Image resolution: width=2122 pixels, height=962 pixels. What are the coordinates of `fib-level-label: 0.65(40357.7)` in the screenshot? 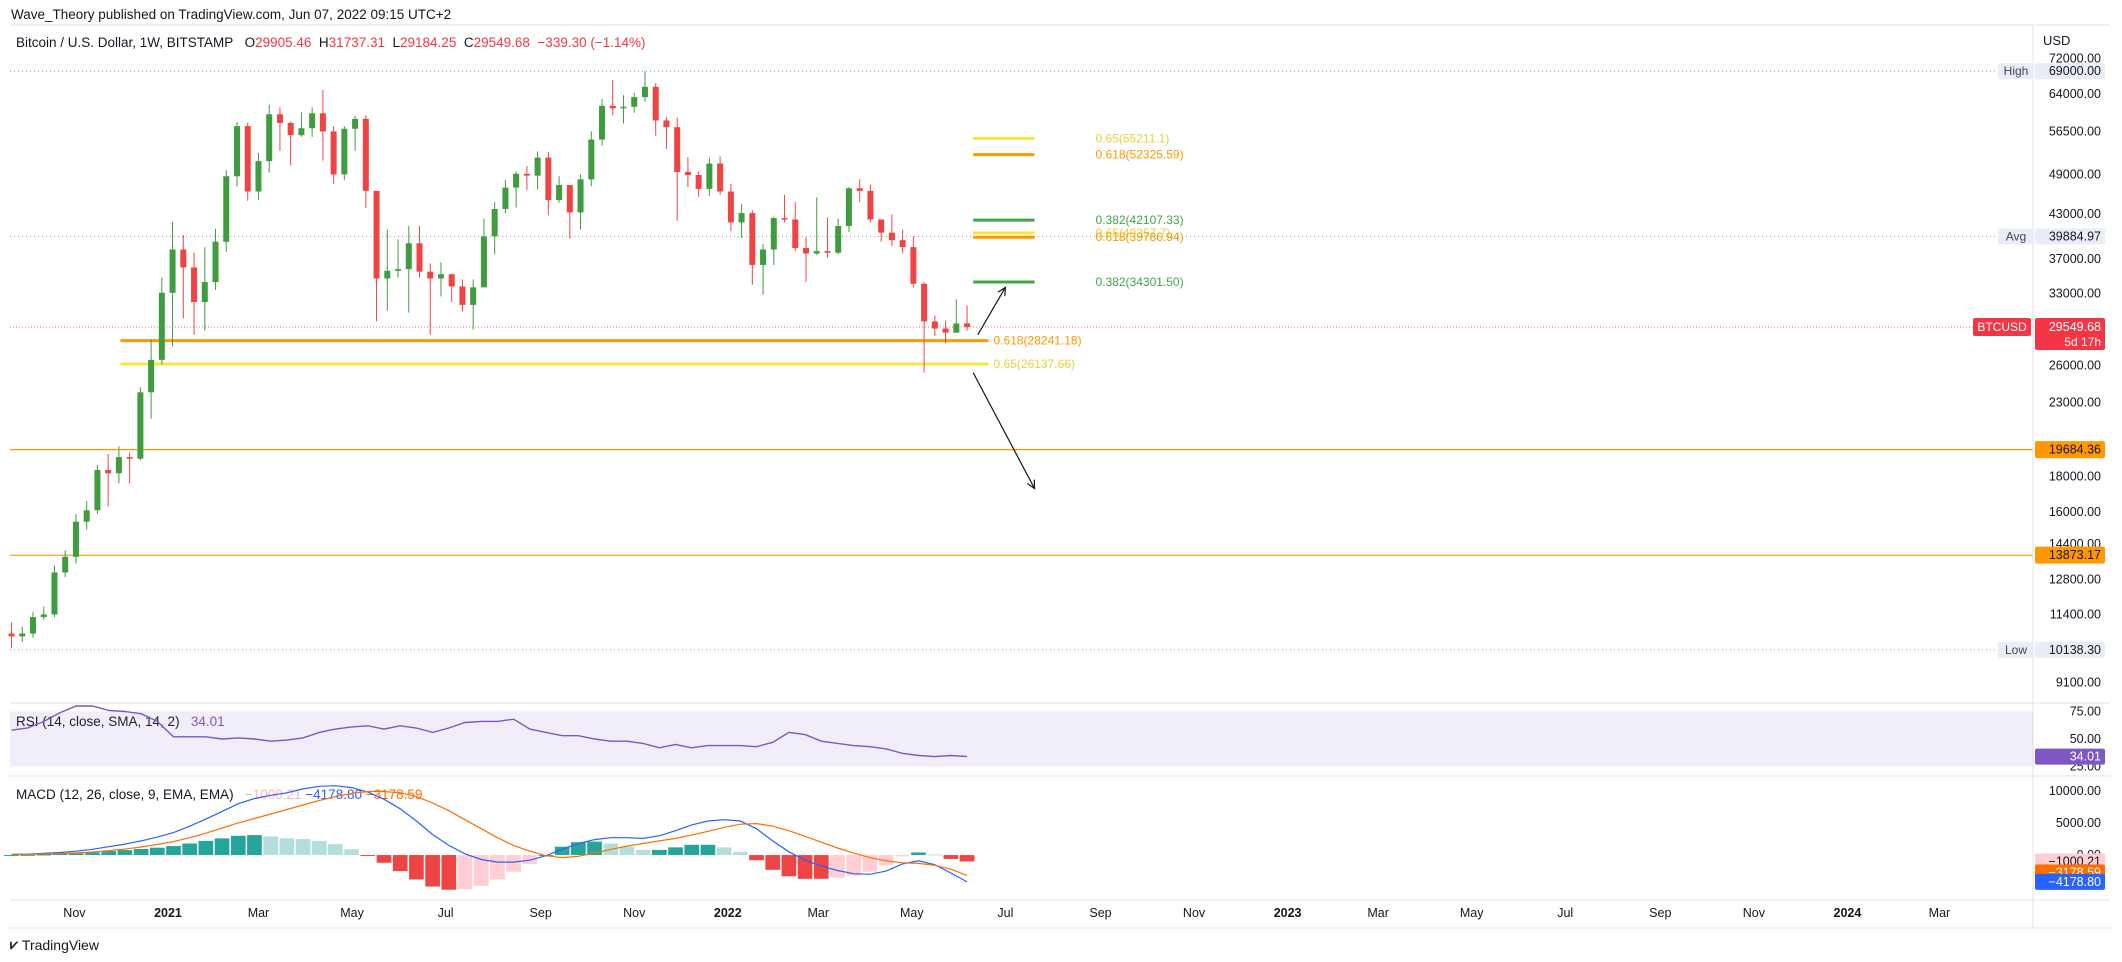 It's located at (1133, 233).